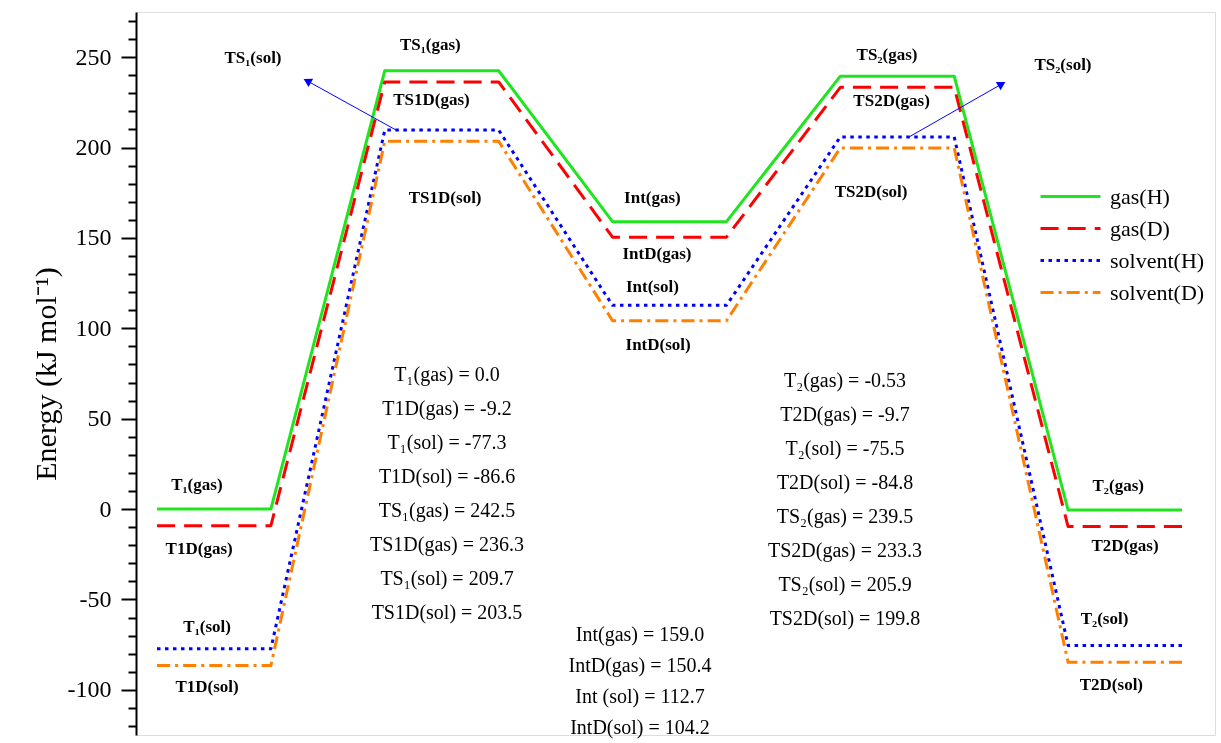  Describe the element at coordinates (1140, 228) in the screenshot. I see `legend-label: gas(D)` at that location.